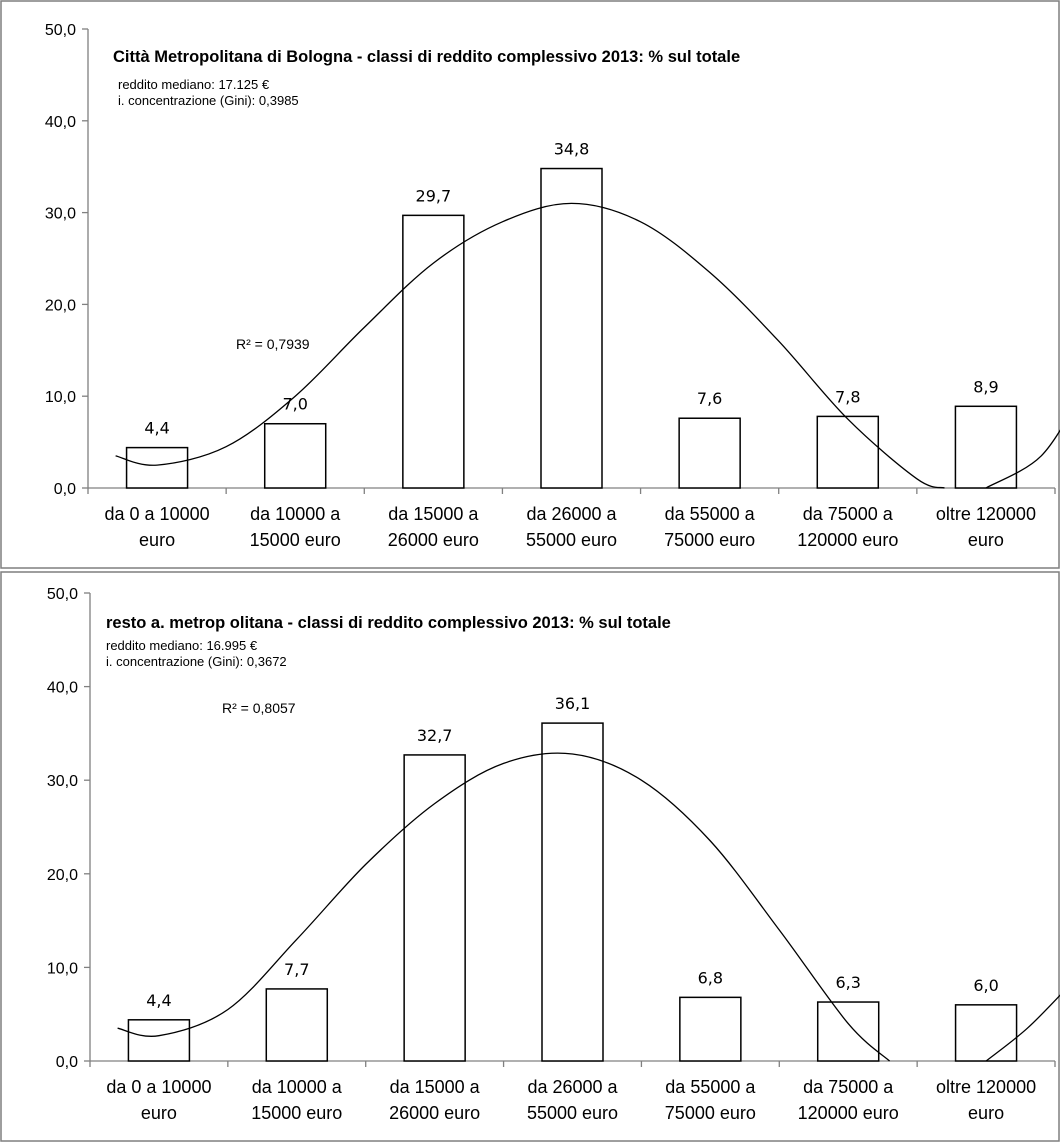 This screenshot has width=1060, height=1142. I want to click on bar-value-label: 6,8, so click(710, 977).